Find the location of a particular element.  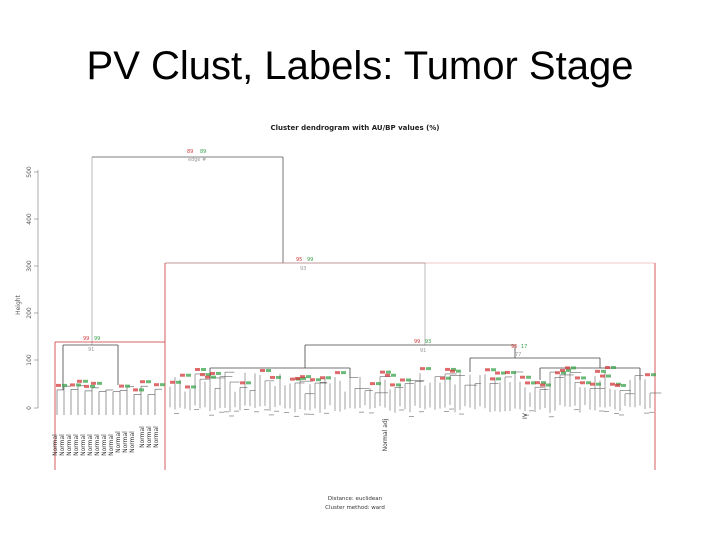

footer-method: Cluster method: ward is located at coordinates (355, 508).